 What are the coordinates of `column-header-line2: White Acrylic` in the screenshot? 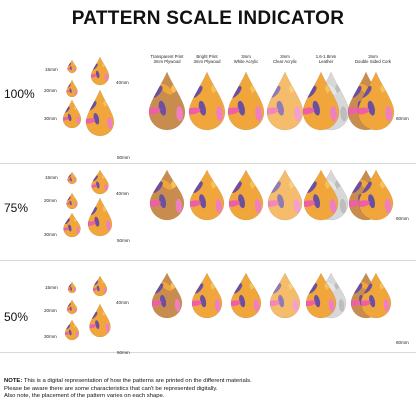 It's located at (246, 62).